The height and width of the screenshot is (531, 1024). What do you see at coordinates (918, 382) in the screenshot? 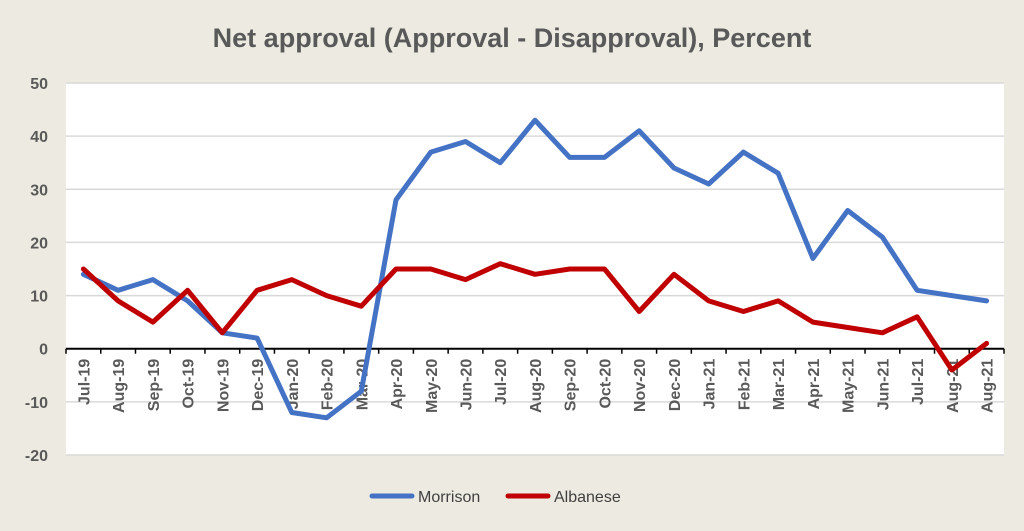
I see `x-tick-label: Jul-21` at bounding box center [918, 382].